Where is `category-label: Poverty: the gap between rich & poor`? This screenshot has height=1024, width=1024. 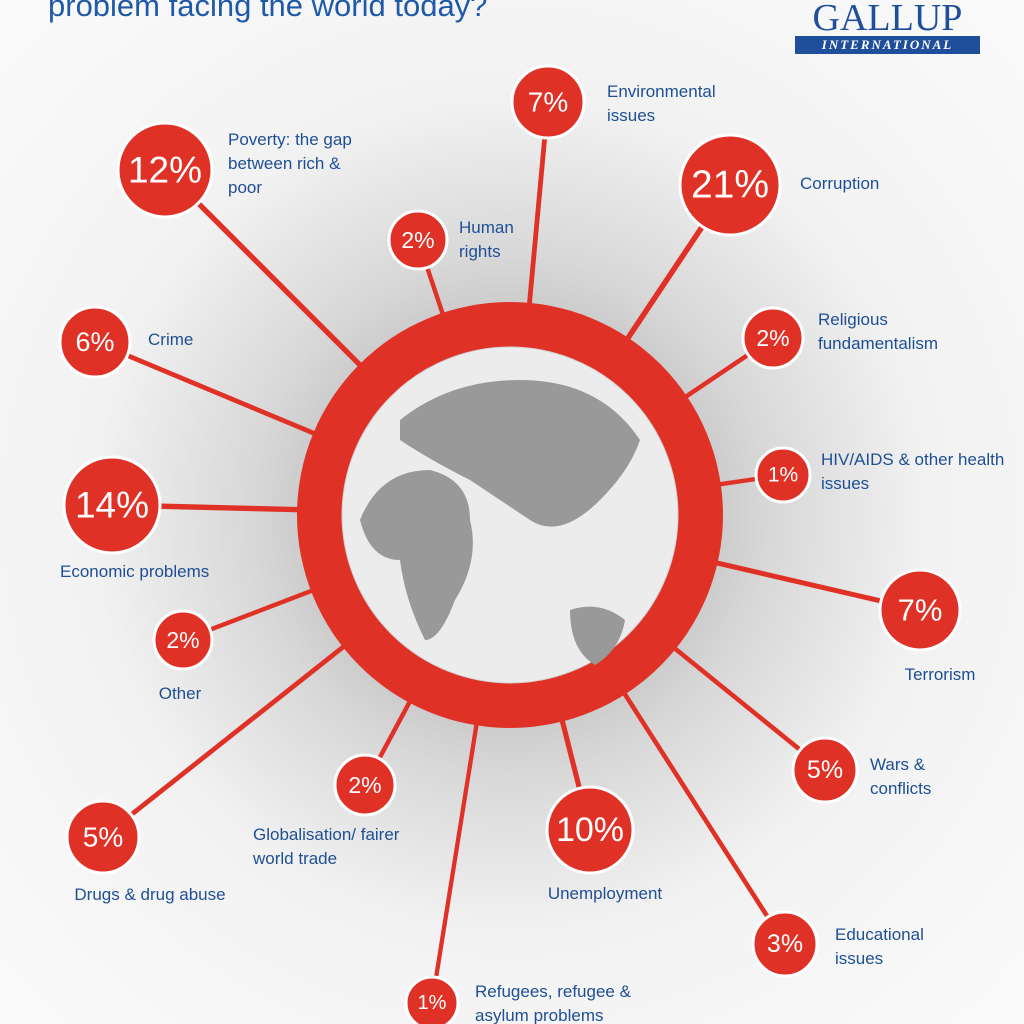 category-label: Poverty: the gap between rich & poor is located at coordinates (290, 163).